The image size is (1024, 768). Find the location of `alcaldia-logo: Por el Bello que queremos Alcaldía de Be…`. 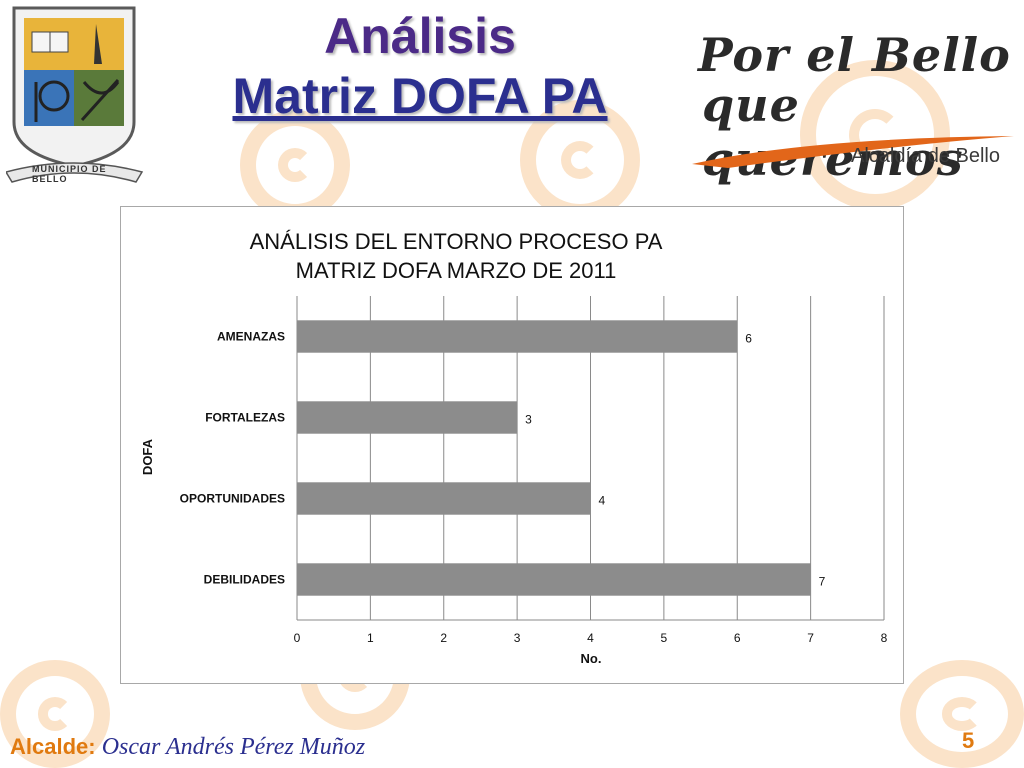

alcaldia-logo: Por el Bello que queremos Alcaldía de Be… is located at coordinates (853, 103).